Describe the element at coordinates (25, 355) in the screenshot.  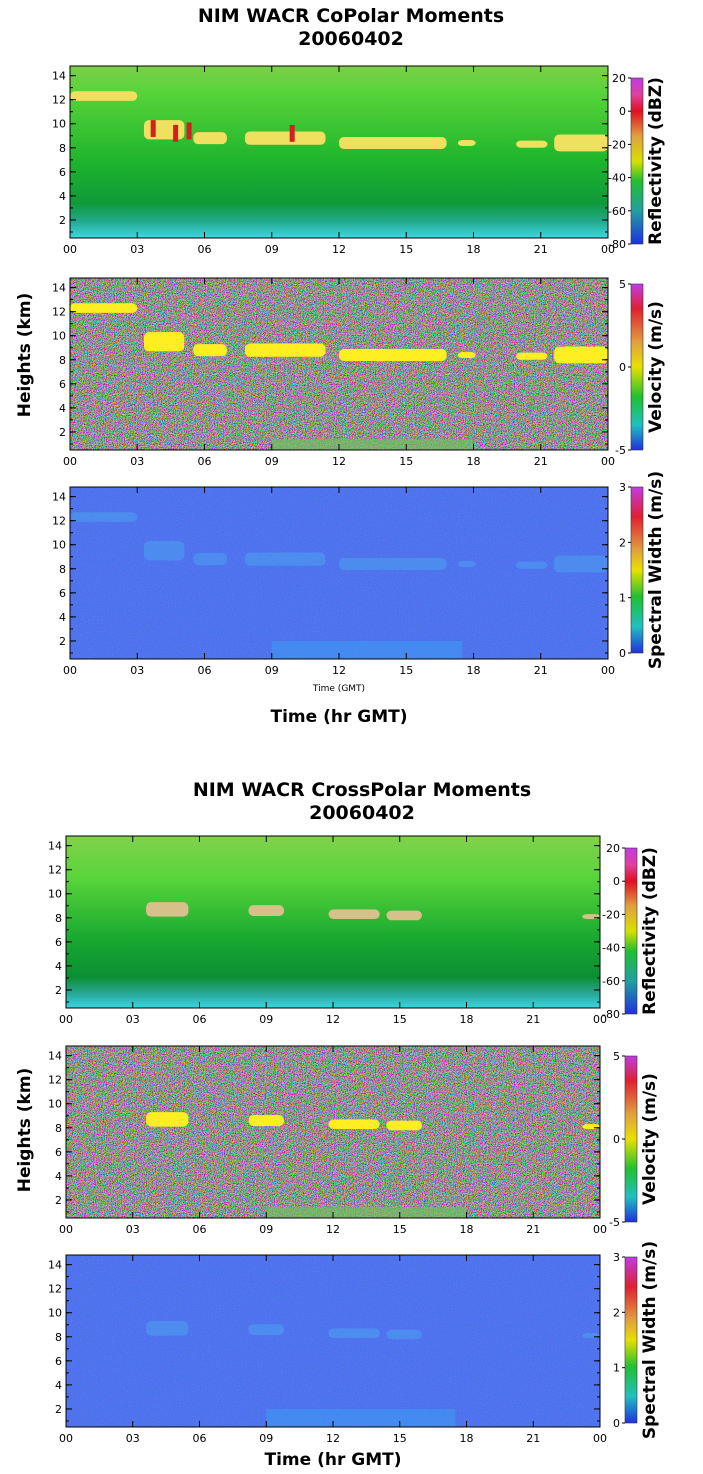
I see `y-axis-label-copolar: Heights (km)` at that location.